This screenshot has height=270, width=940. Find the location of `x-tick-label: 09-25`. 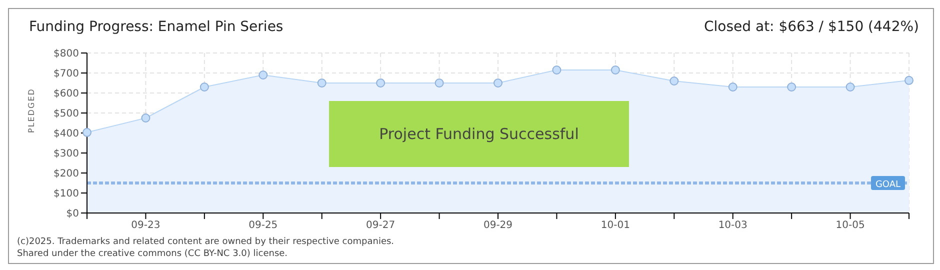

x-tick-label: 09-25 is located at coordinates (263, 226).